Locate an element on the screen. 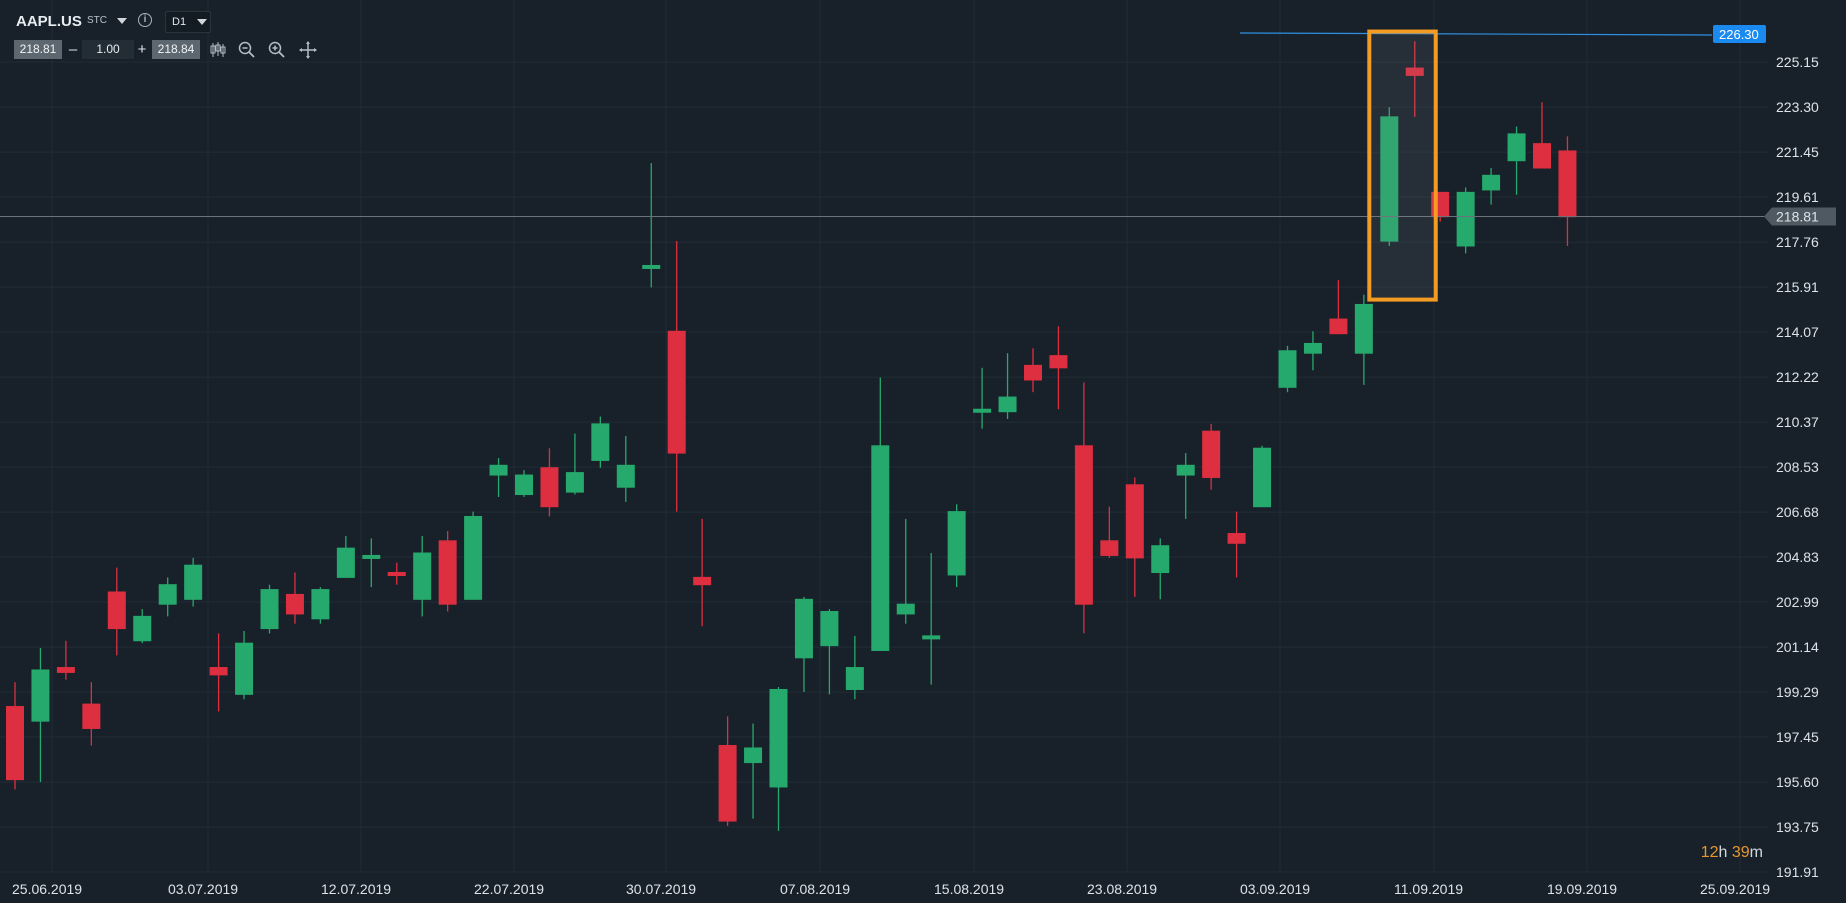 The image size is (1846, 903). info-icon: i is located at coordinates (145, 20).